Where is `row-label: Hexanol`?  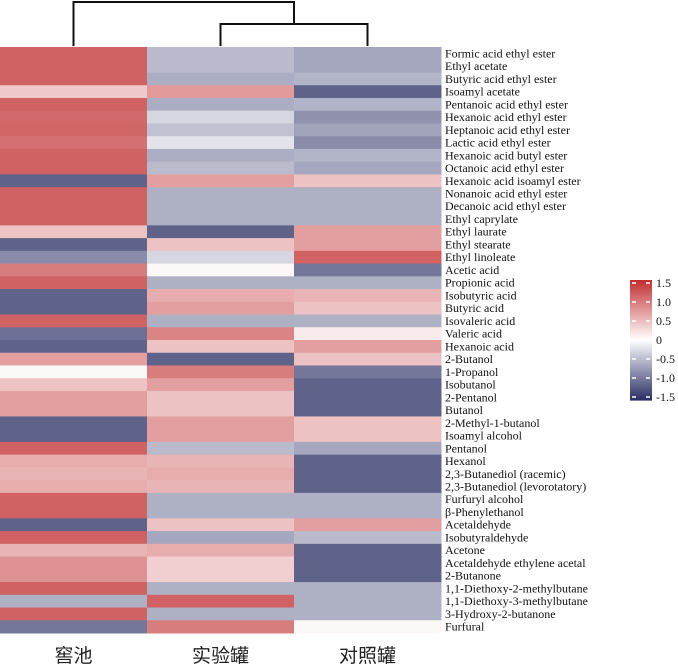
row-label: Hexanol is located at coordinates (465, 461).